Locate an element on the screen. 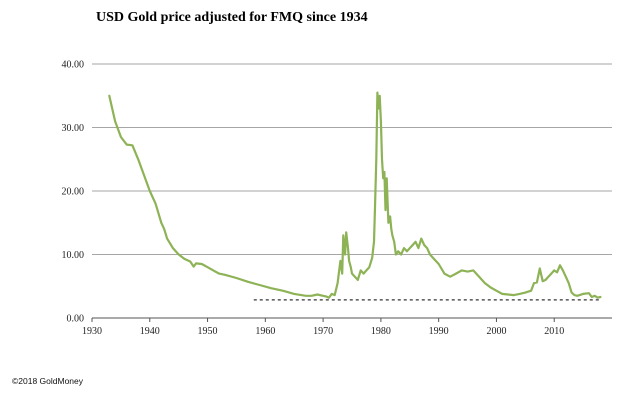  x-tick-label: 1960 is located at coordinates (265, 331).